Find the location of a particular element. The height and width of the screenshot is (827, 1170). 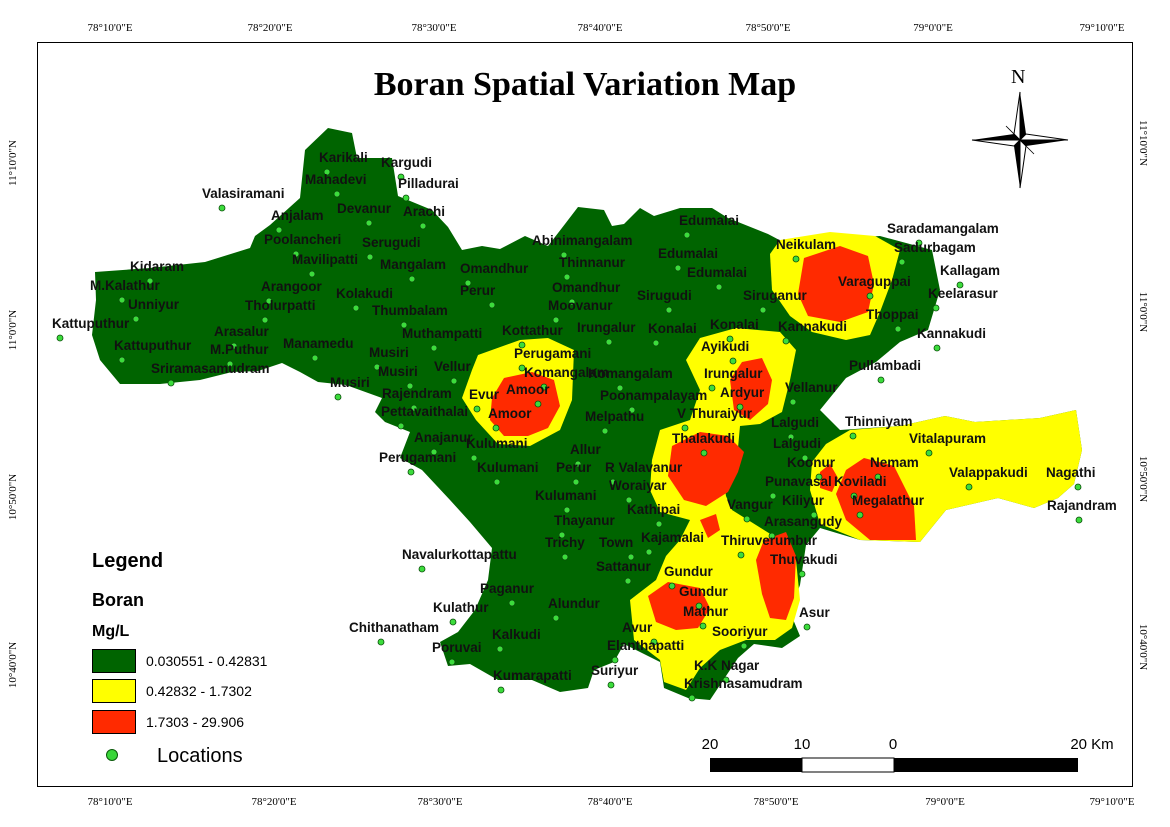

bottom-longitude-tick: 79°0'0"E is located at coordinates (945, 802).